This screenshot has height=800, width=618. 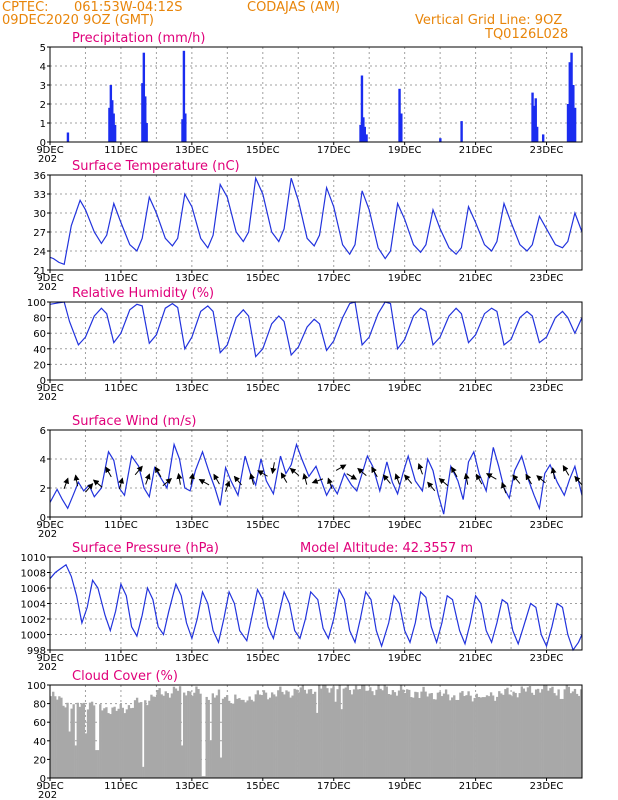 I want to click on cloud-y-tick-label: 20, so click(x=39, y=760).